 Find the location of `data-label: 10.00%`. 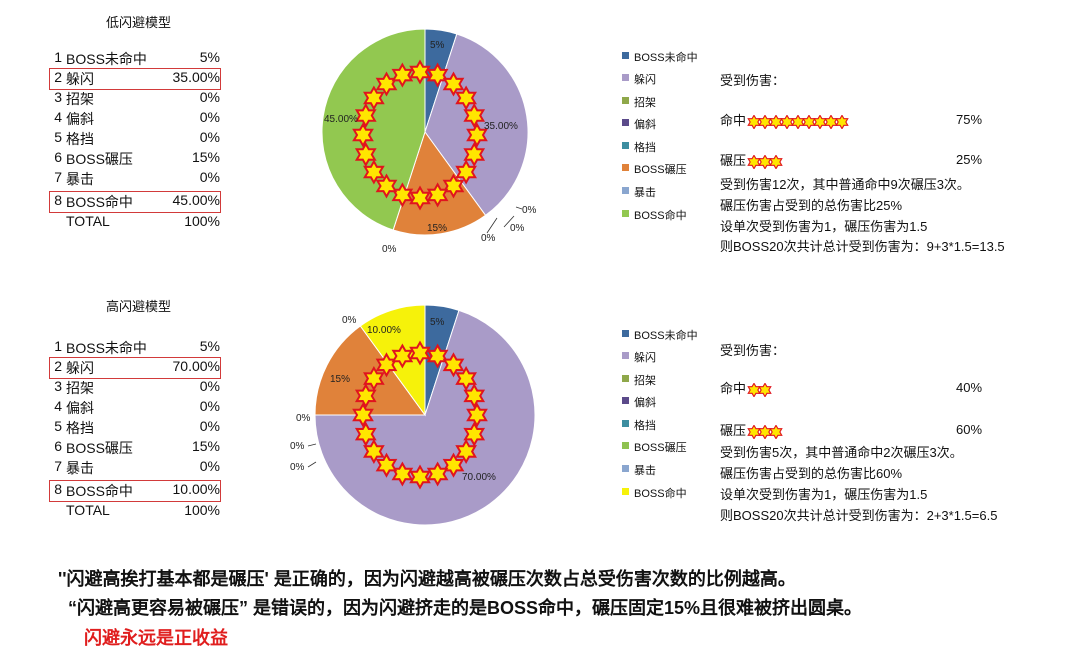

data-label: 10.00% is located at coordinates (384, 330).